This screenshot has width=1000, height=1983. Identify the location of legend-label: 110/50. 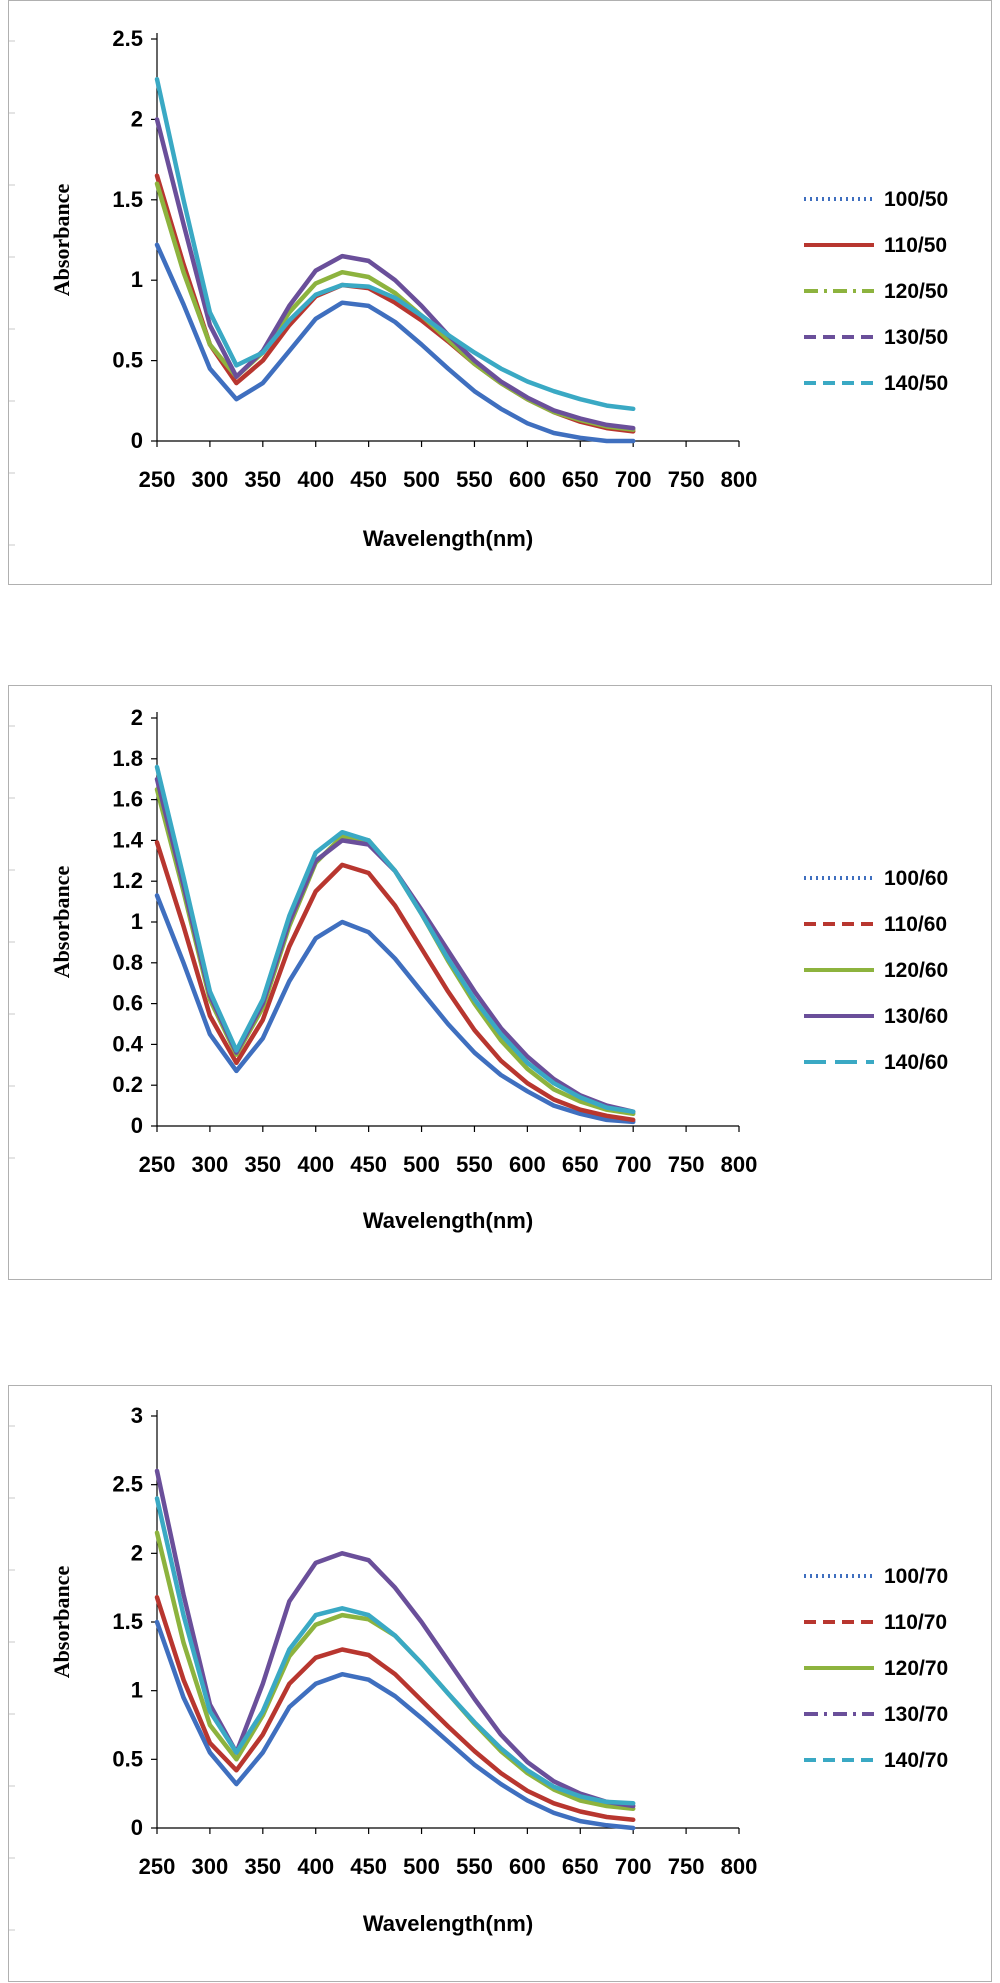
(915, 245).